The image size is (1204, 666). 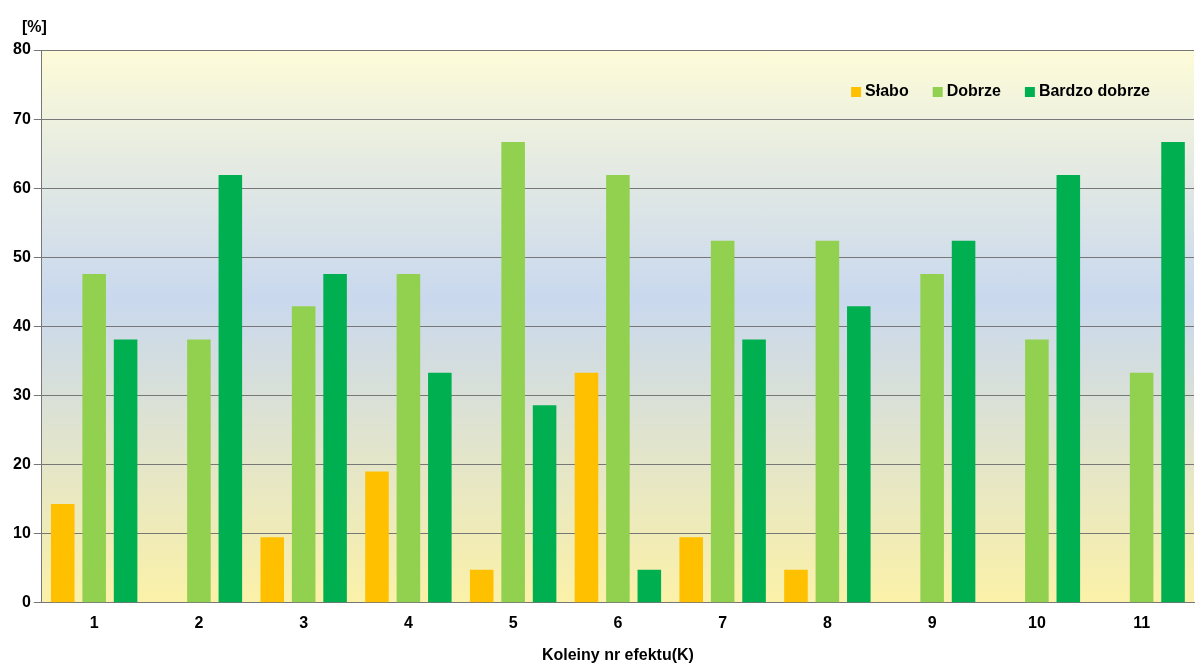 I want to click on y-tick-label: 0, so click(x=26, y=602).